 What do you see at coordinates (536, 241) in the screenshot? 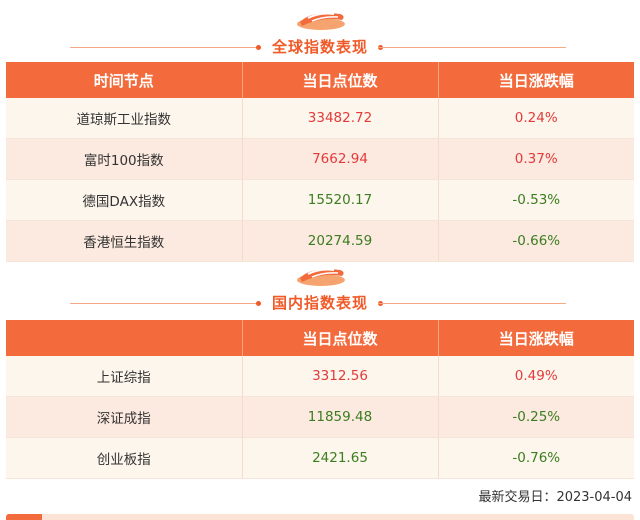
I see `index-change: -0.66%` at bounding box center [536, 241].